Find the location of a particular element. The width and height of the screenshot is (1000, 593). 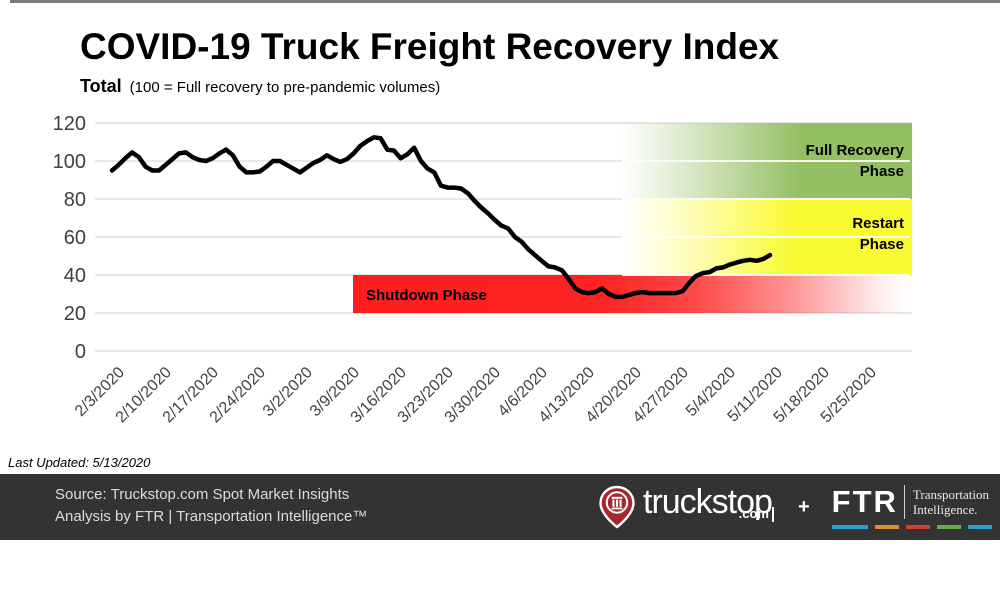

logo-plus-sign: + is located at coordinates (803, 506).